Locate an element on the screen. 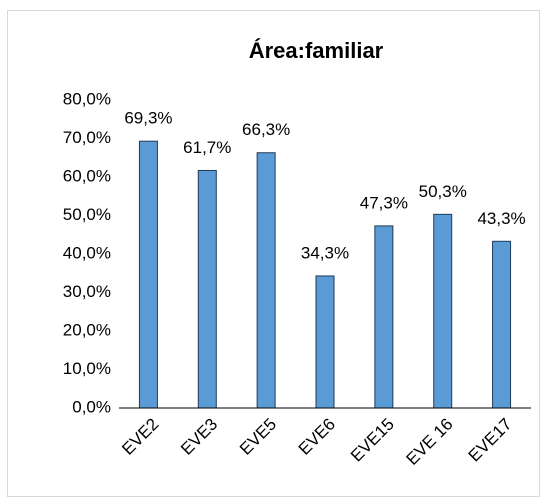 This screenshot has width=547, height=504. y-tick-label: 40,0% is located at coordinates (87, 252).